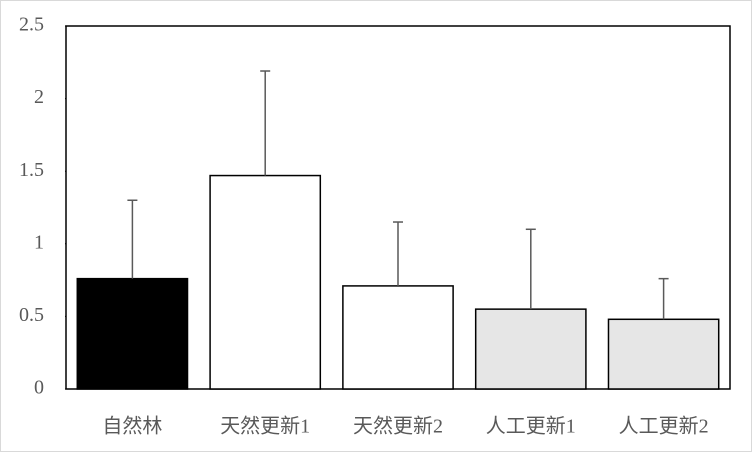  What do you see at coordinates (31, 315) in the screenshot?
I see `y-tick-label: 0.5` at bounding box center [31, 315].